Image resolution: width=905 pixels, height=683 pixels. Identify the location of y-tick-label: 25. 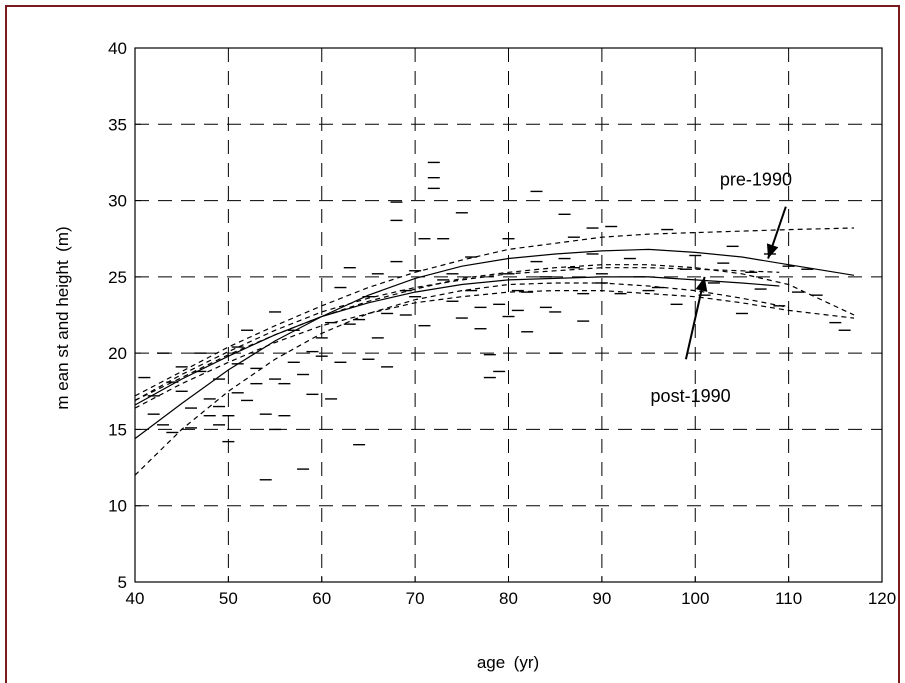
(117, 277).